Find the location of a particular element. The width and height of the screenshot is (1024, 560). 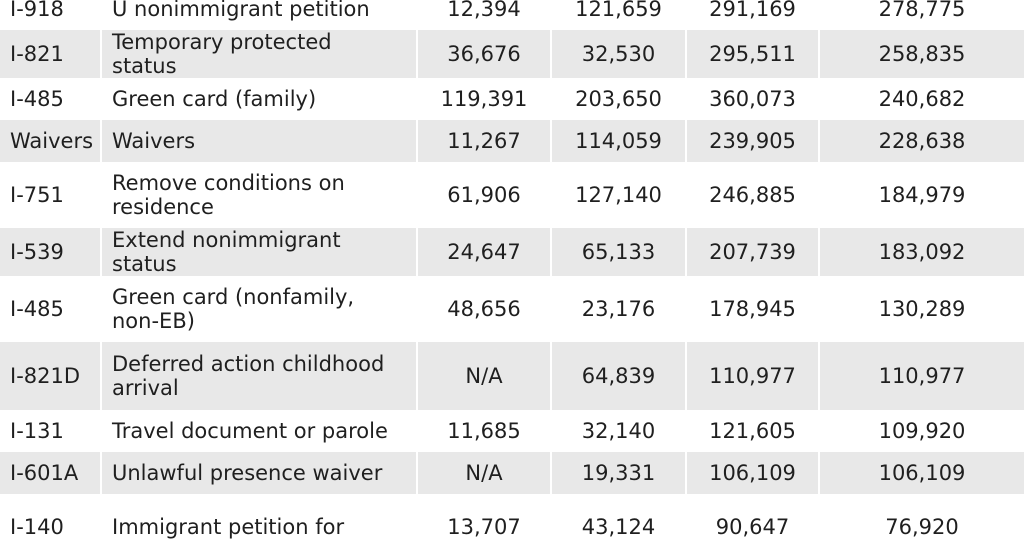

value-cell: 19,331 is located at coordinates (619, 473).